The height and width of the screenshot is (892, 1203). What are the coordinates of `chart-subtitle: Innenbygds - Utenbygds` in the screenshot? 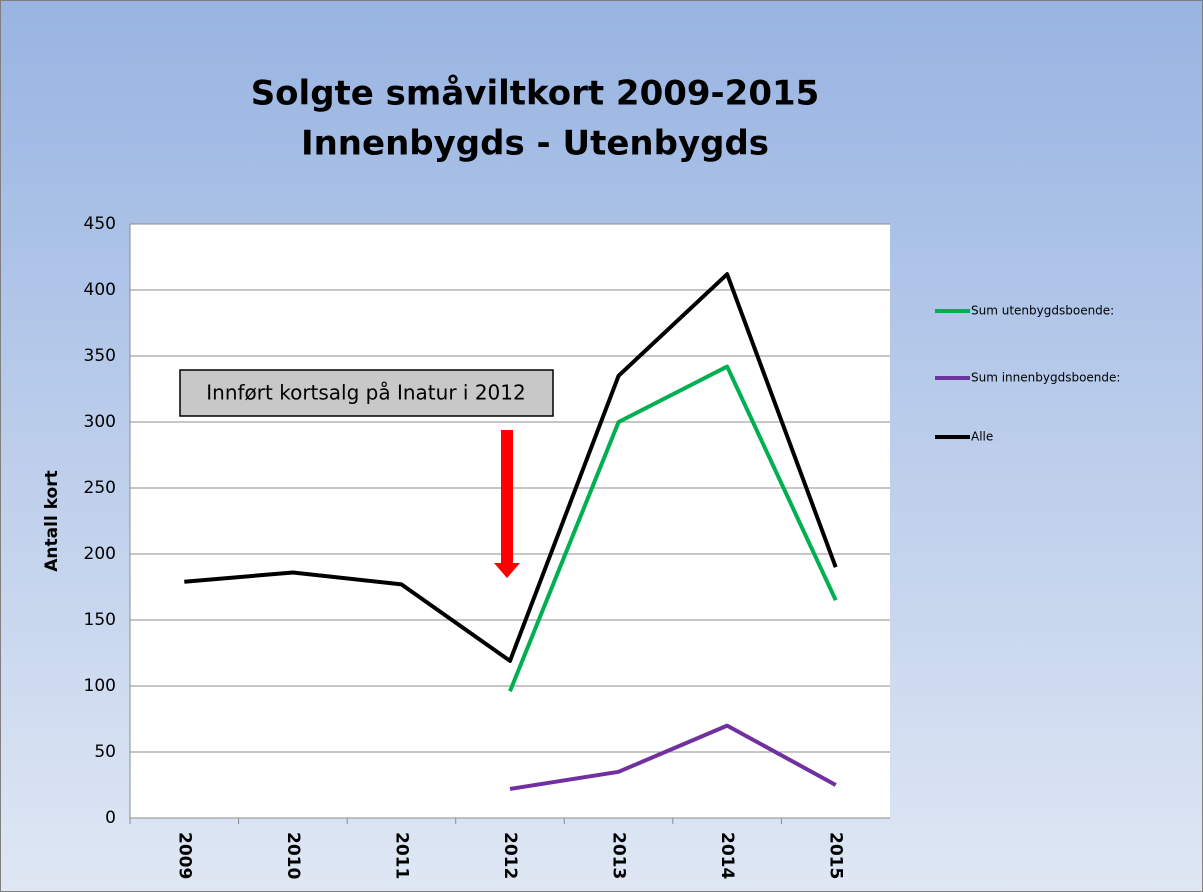 It's located at (535, 144).